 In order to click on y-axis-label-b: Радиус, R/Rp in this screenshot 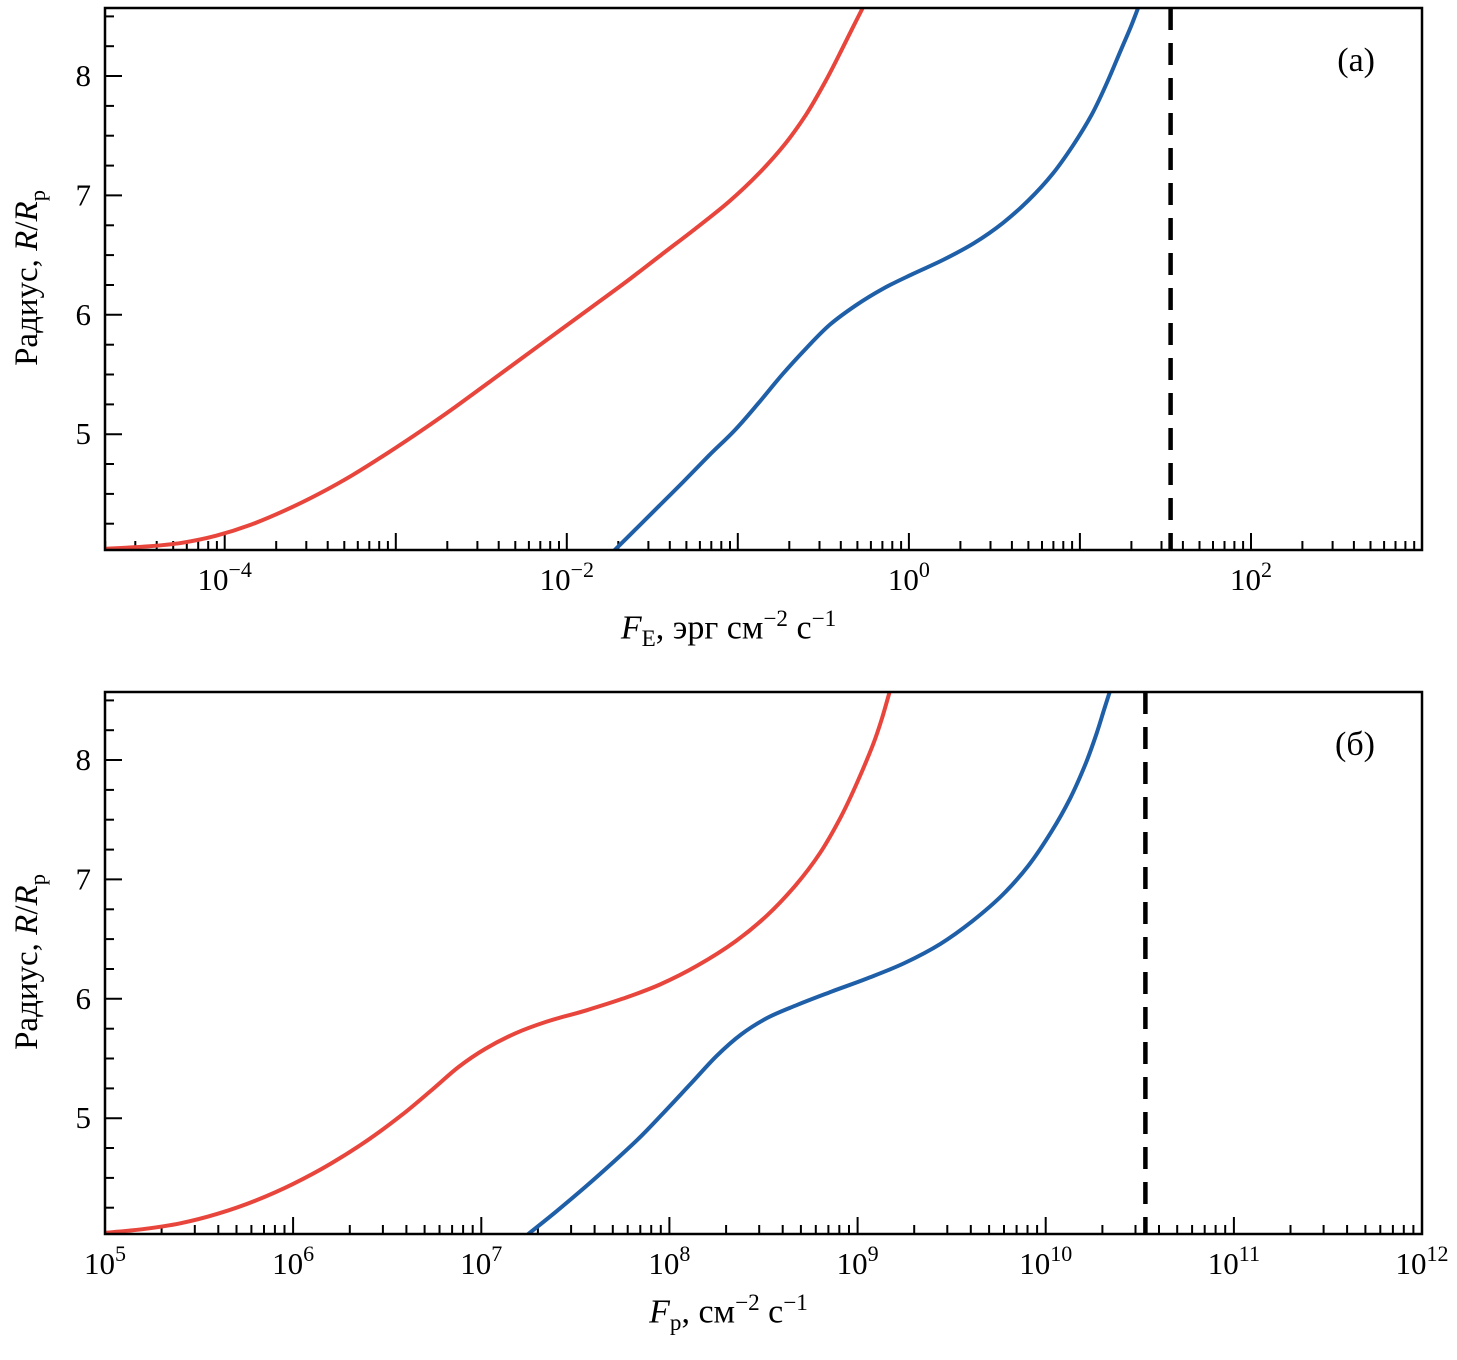, I will do `click(29, 962)`.